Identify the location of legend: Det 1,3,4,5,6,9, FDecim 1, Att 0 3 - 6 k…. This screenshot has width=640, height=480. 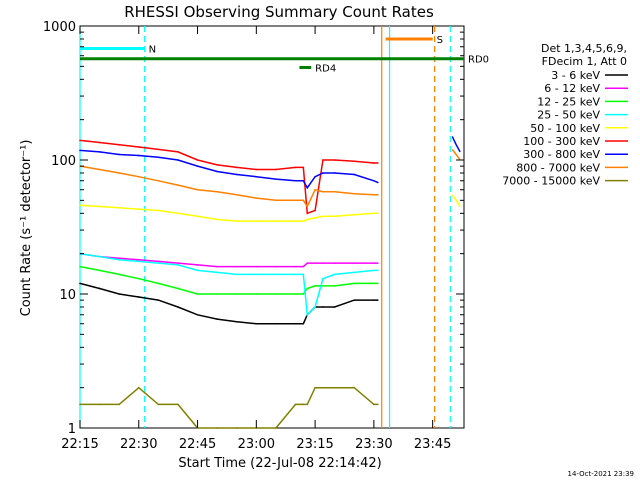
(565, 115).